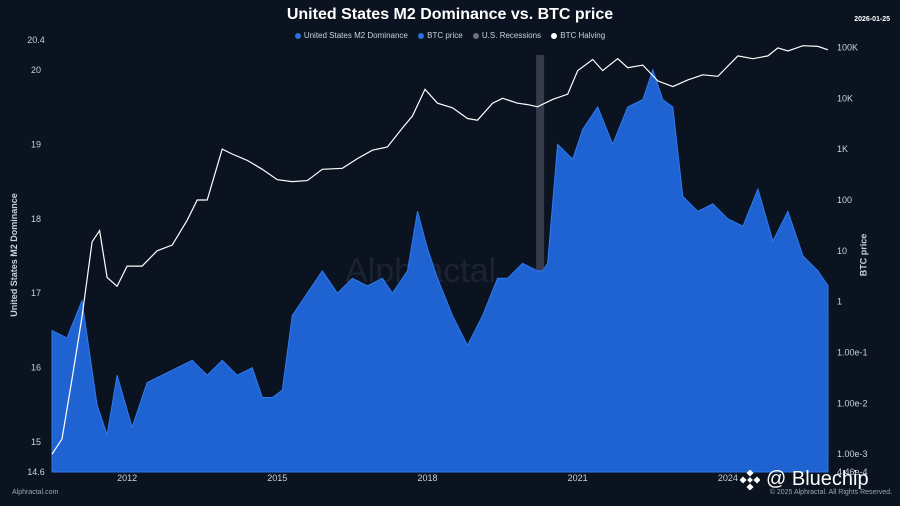  I want to click on left-tick-label-1: 15, so click(36, 442).